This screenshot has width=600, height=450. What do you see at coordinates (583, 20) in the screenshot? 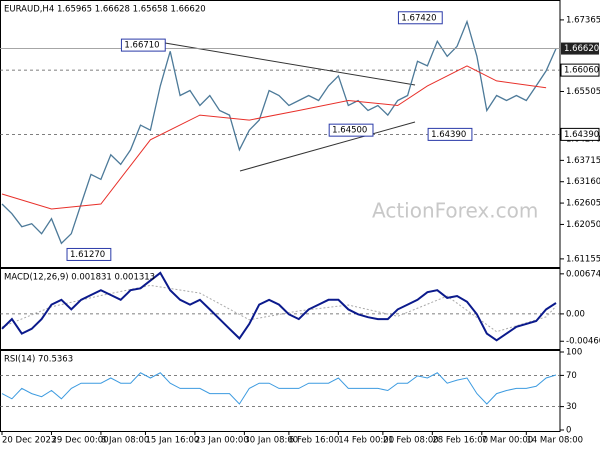
I see `y-tick-label: 1.67365` at bounding box center [583, 20].